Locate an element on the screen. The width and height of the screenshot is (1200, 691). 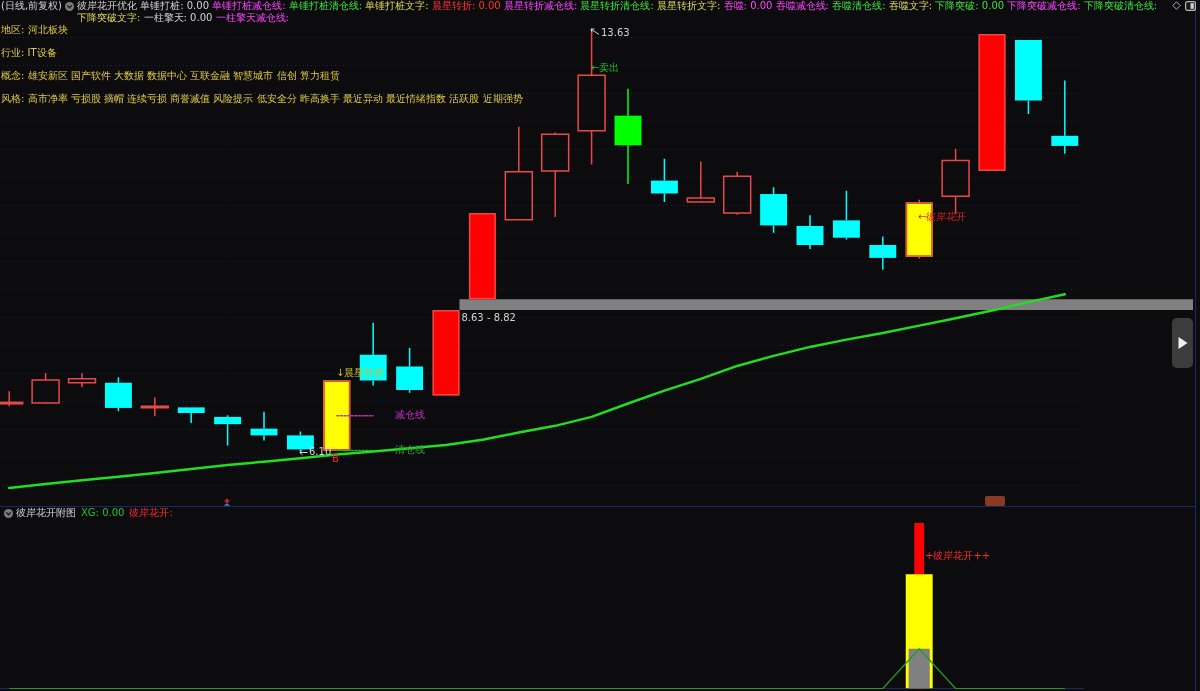
annotation: 地区: 河北板块 is located at coordinates (34, 29).